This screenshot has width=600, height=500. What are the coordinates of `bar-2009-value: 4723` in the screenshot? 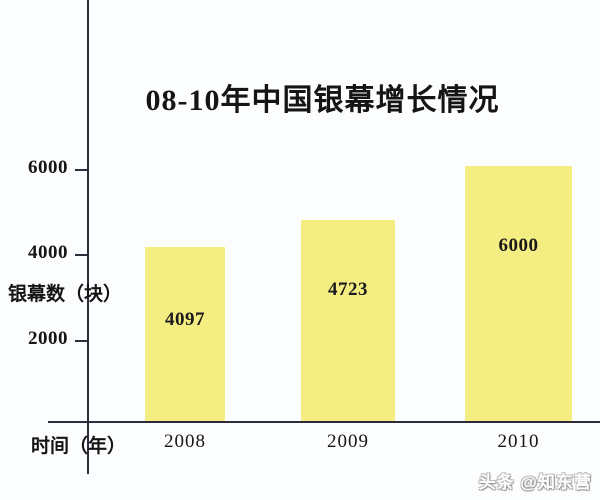 It's located at (348, 289).